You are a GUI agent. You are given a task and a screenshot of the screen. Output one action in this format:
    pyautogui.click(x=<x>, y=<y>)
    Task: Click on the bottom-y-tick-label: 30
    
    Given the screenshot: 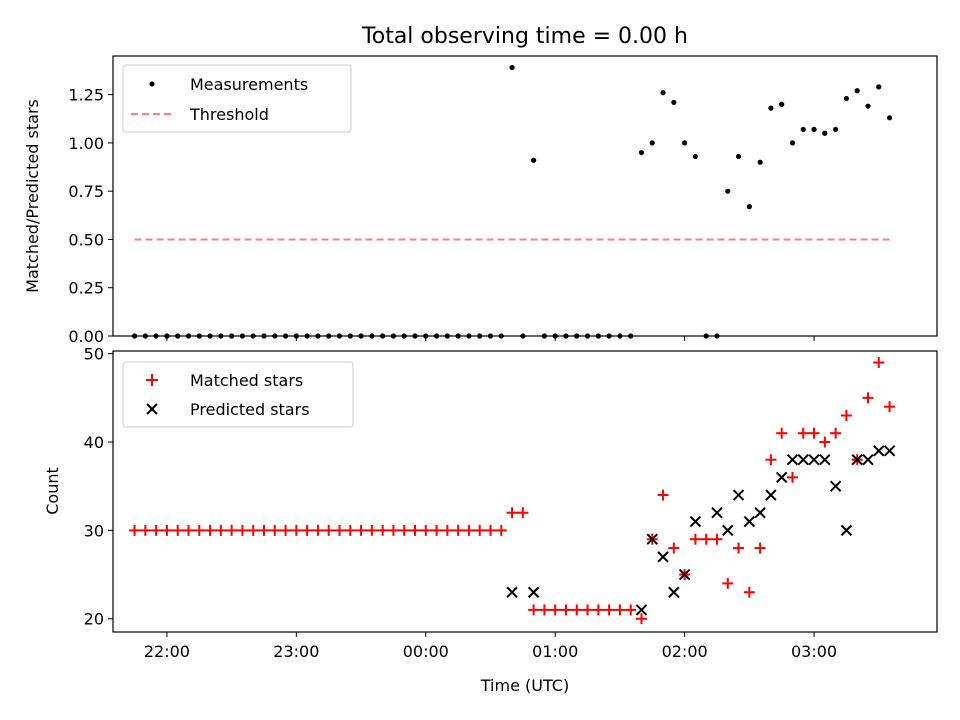 What is the action you would take?
    pyautogui.click(x=94, y=530)
    